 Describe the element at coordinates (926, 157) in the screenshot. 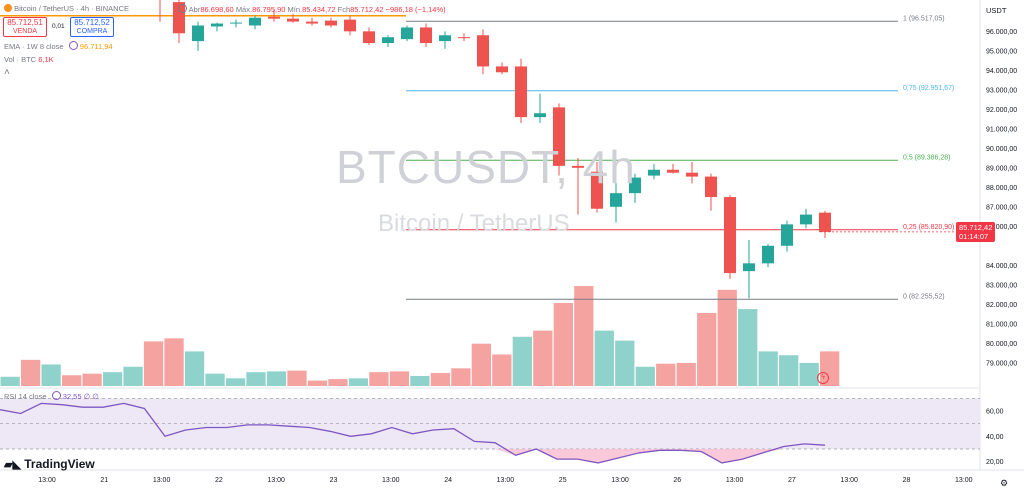

I see `fib-level-label: 0,5 (89.386,28)` at that location.